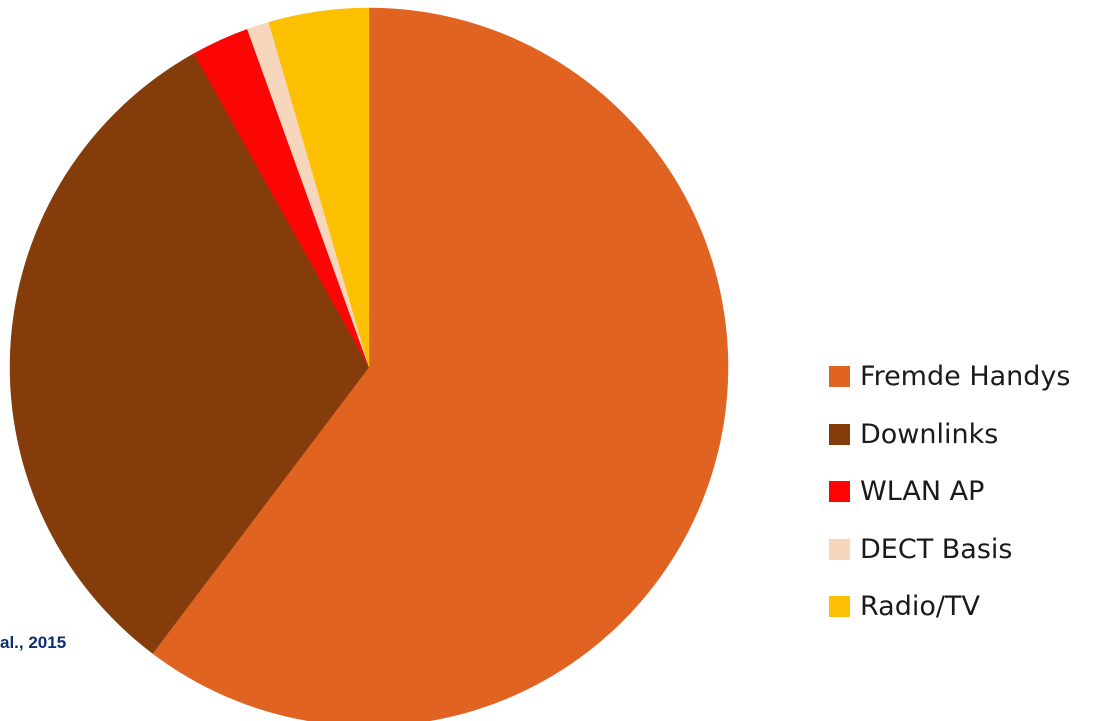 The height and width of the screenshot is (721, 1112). Describe the element at coordinates (920, 606) in the screenshot. I see `legend-label: Radio/TV` at that location.